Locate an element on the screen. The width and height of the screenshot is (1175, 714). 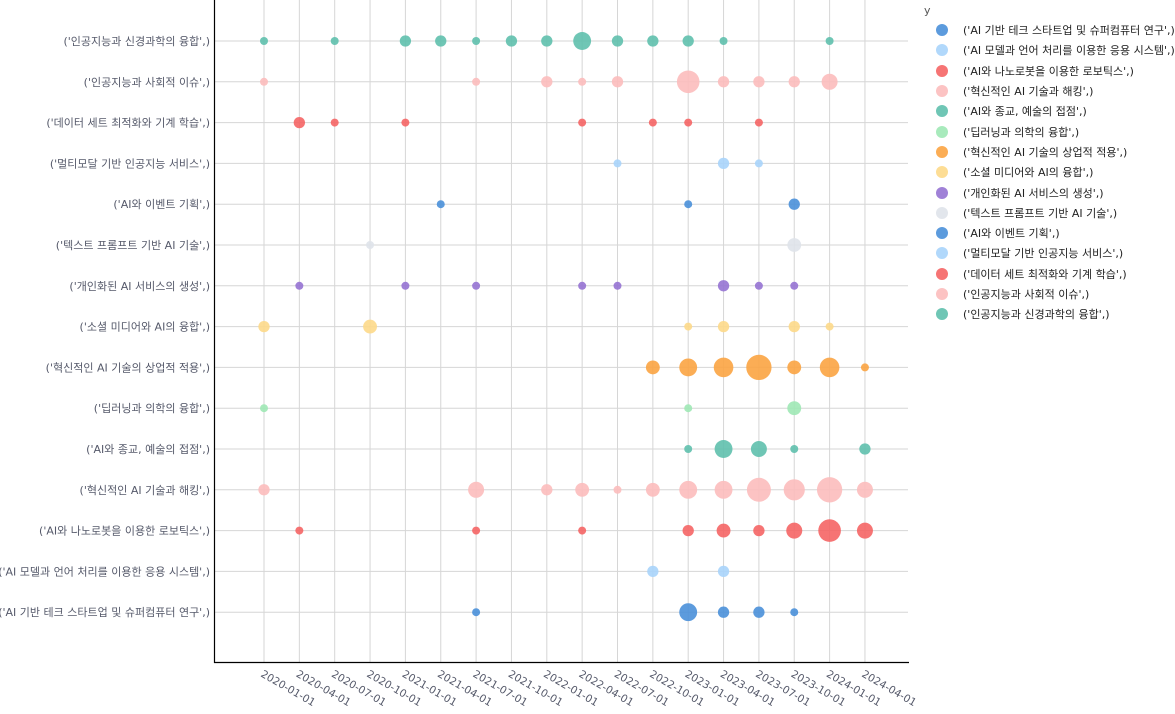
bubble: ('개인화된 AI 서비스의 생성',) 2021-07-01: 1 is located at coordinates (476, 285).